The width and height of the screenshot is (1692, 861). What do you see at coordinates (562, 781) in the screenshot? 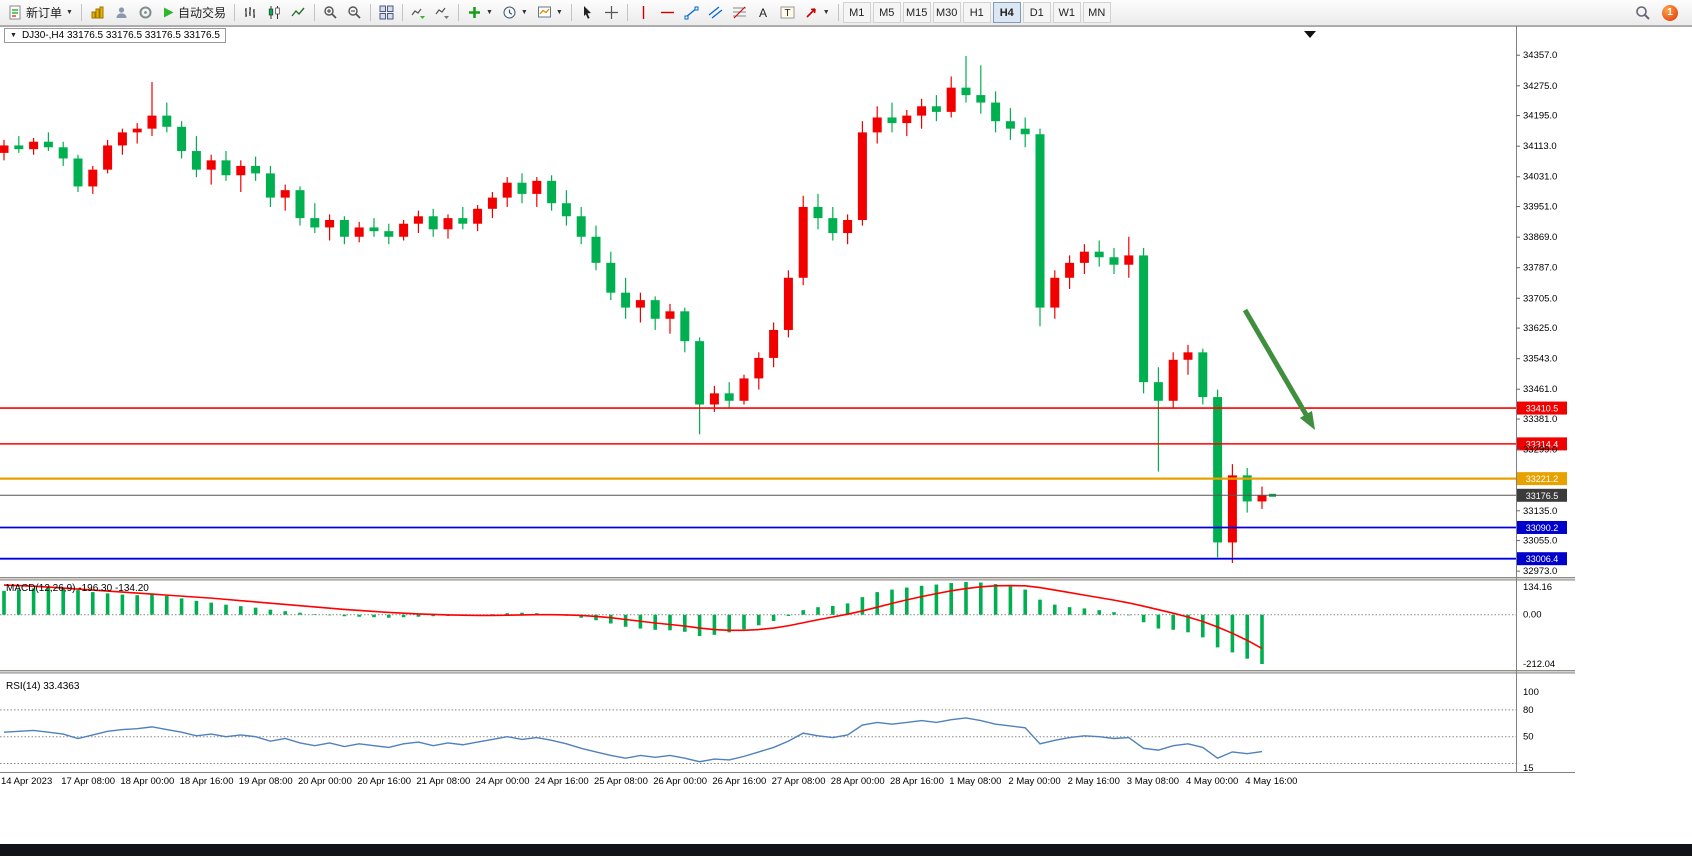
I see `svg-text: 24 Apr 16:00` at bounding box center [562, 781].